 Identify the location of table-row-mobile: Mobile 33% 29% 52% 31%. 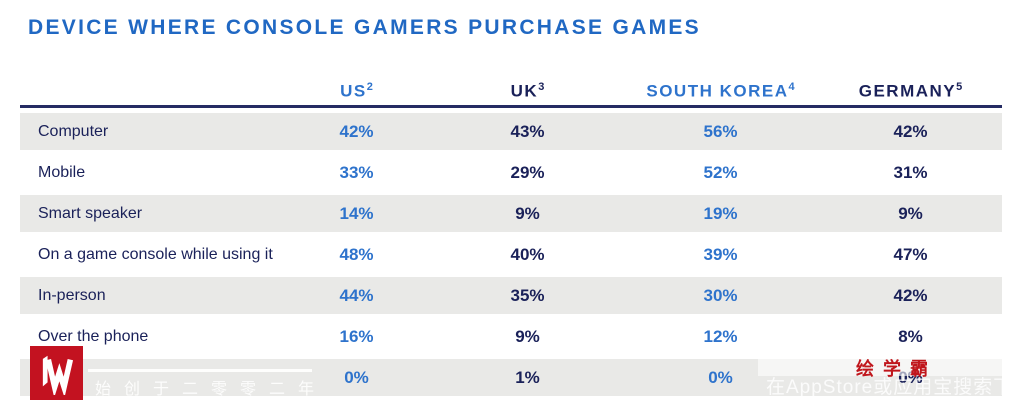
(511, 172).